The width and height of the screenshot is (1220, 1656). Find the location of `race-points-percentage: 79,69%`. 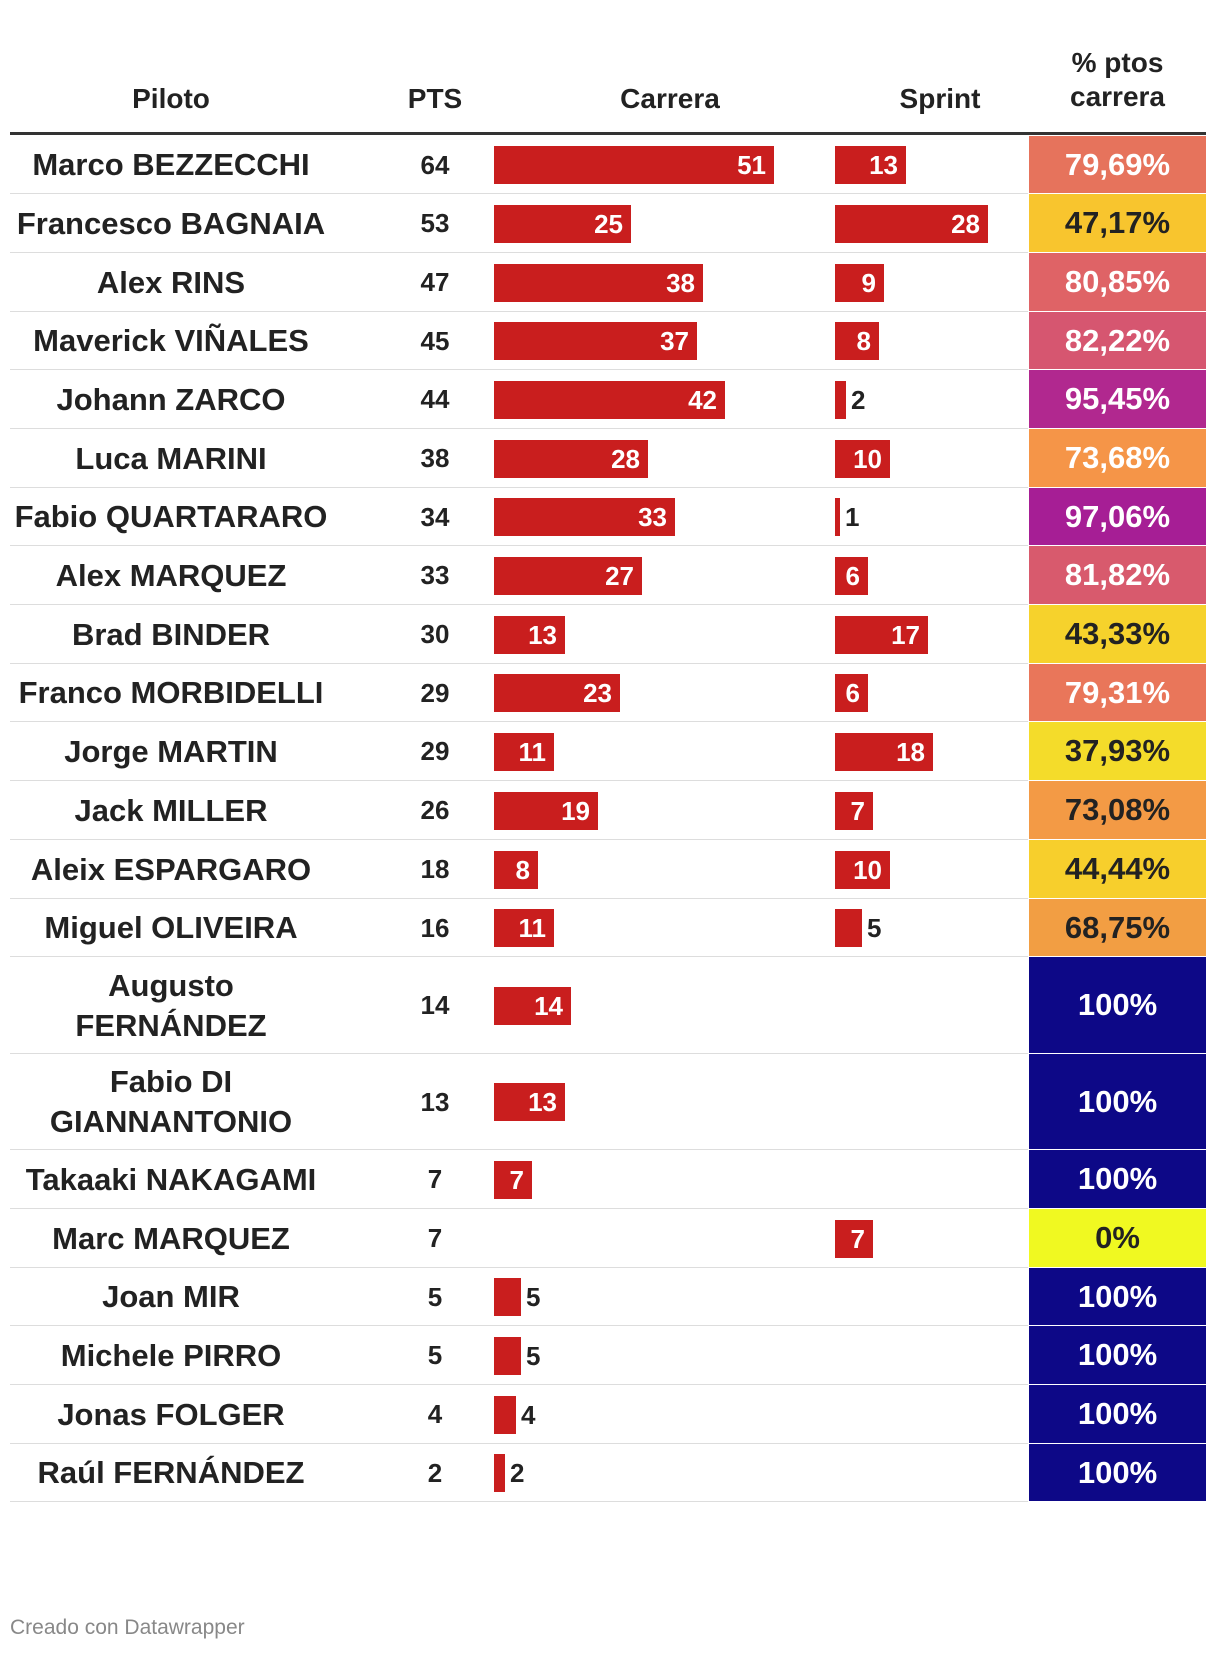

race-points-percentage: 79,69% is located at coordinates (1117, 164).